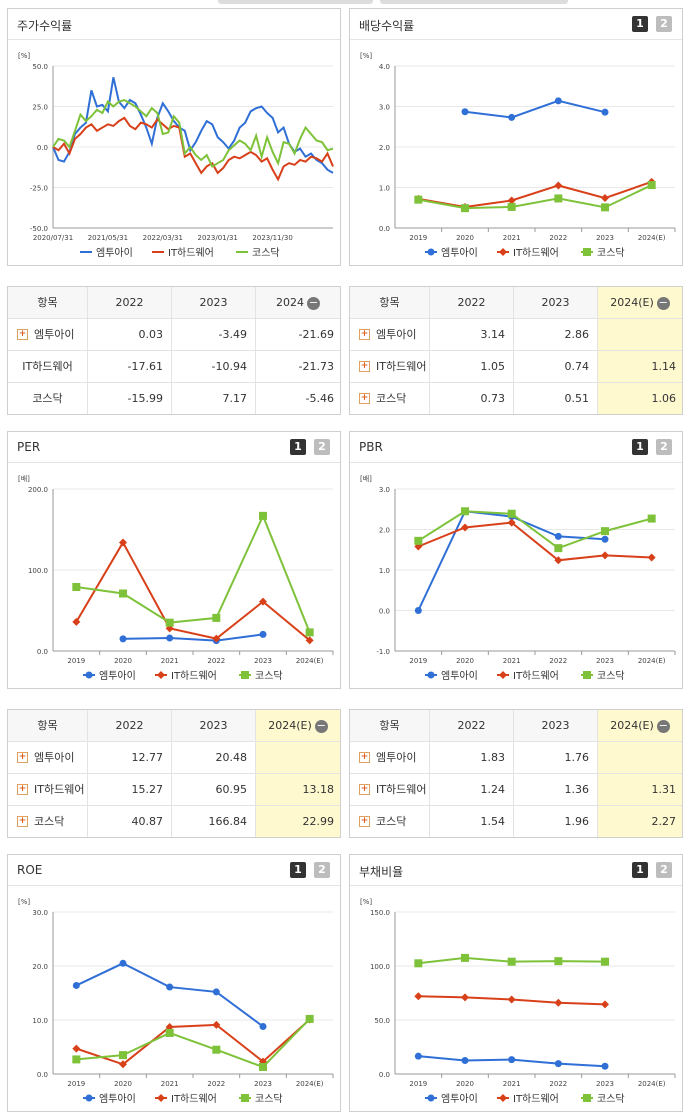 The image size is (691, 1115). I want to click on y-tick-label: 50.0, so click(40, 67).